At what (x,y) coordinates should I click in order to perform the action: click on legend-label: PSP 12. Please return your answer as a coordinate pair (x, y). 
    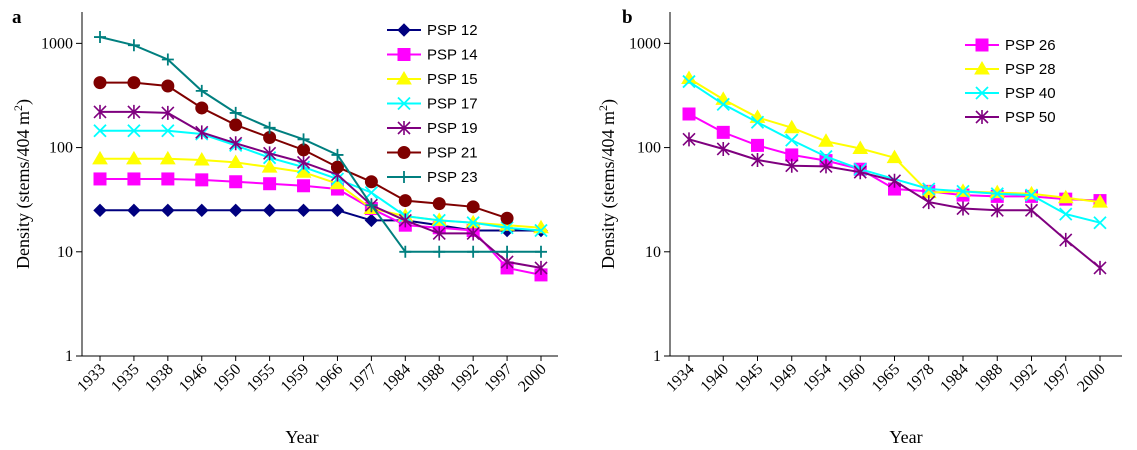
    Looking at the image, I should click on (452, 30).